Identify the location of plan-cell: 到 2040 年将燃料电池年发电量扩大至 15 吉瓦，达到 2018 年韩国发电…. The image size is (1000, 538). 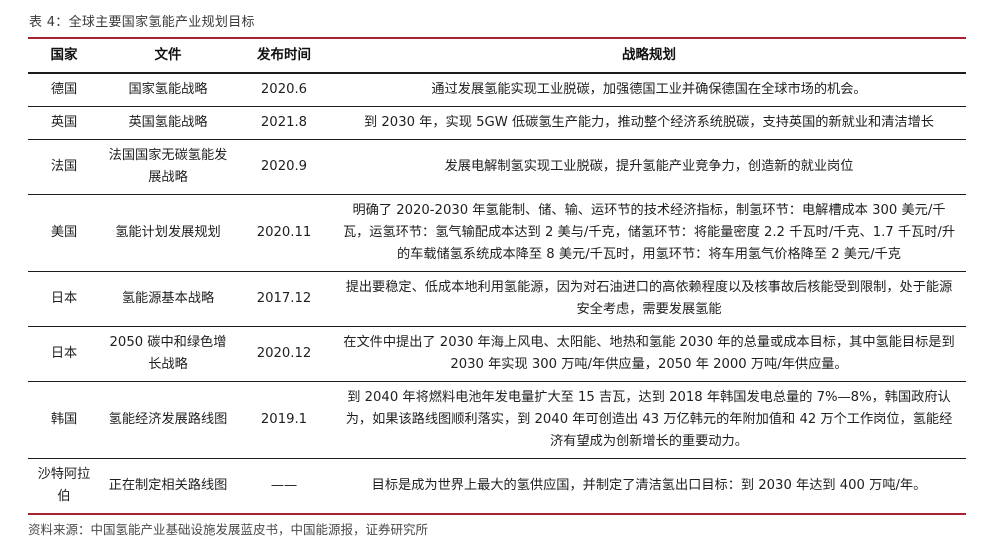
(649, 420).